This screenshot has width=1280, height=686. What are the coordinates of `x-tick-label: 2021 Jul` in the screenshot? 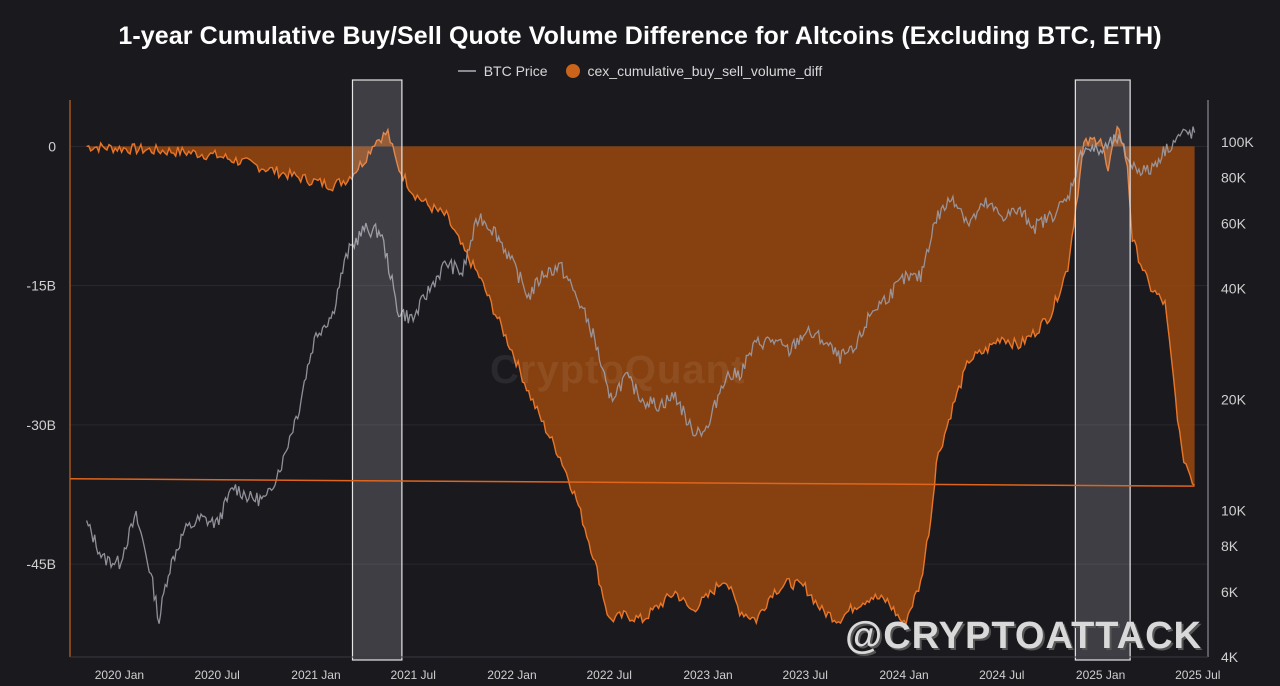 It's located at (412, 675).